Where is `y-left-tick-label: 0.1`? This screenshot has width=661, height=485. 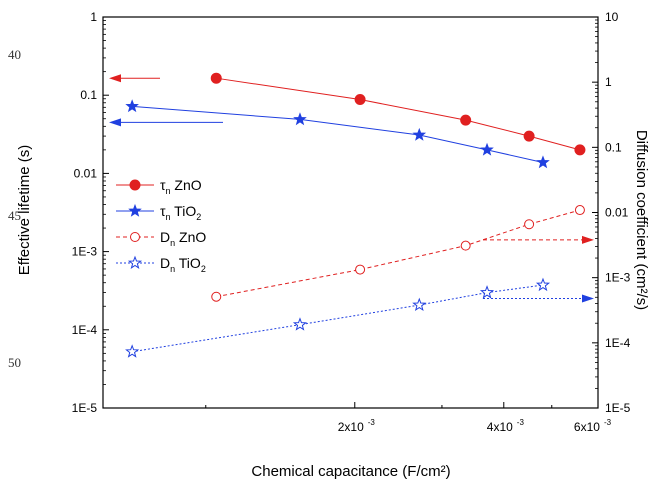
y-left-tick-label: 0.1 is located at coordinates (88, 95).